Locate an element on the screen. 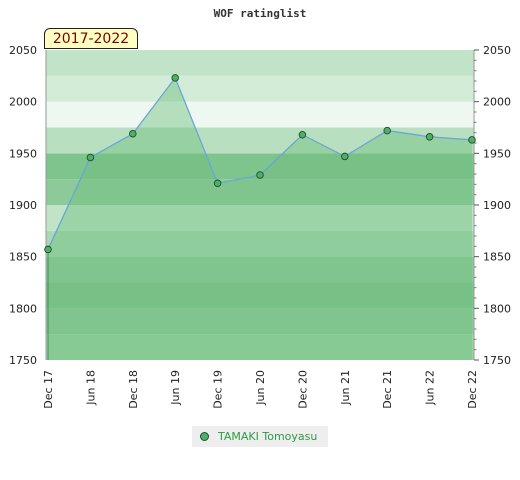  y-tick-label-right: 1750 is located at coordinates (497, 360).